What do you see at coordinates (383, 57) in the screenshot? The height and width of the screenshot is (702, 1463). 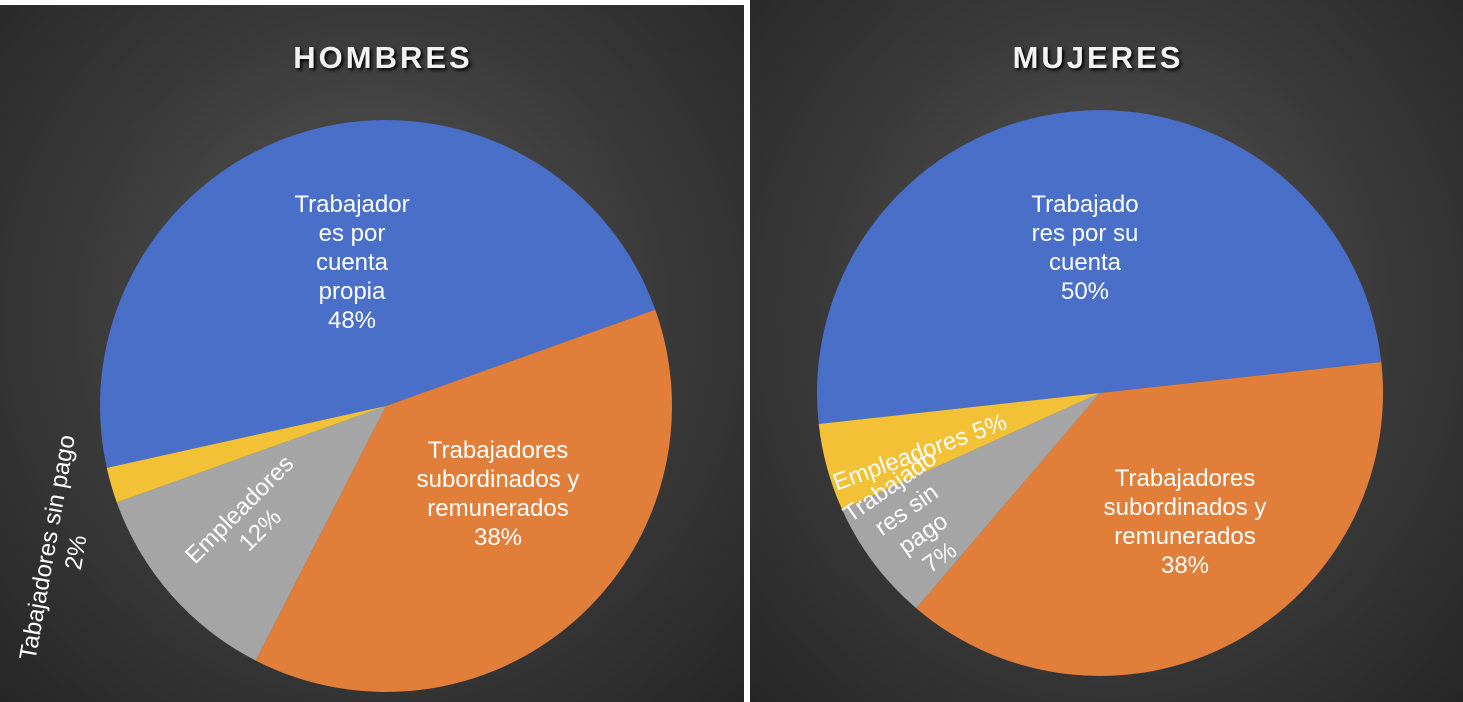 I see `chart-title: HOMBRES` at bounding box center [383, 57].